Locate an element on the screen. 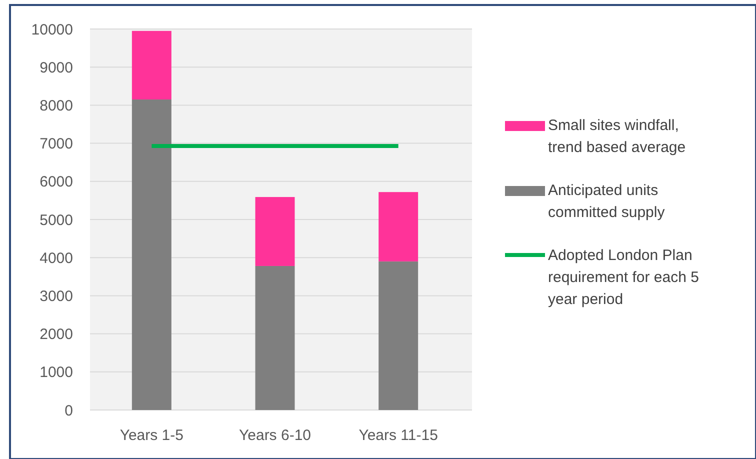 Image resolution: width=756 pixels, height=459 pixels. y-tick-label: 0 is located at coordinates (68, 411).